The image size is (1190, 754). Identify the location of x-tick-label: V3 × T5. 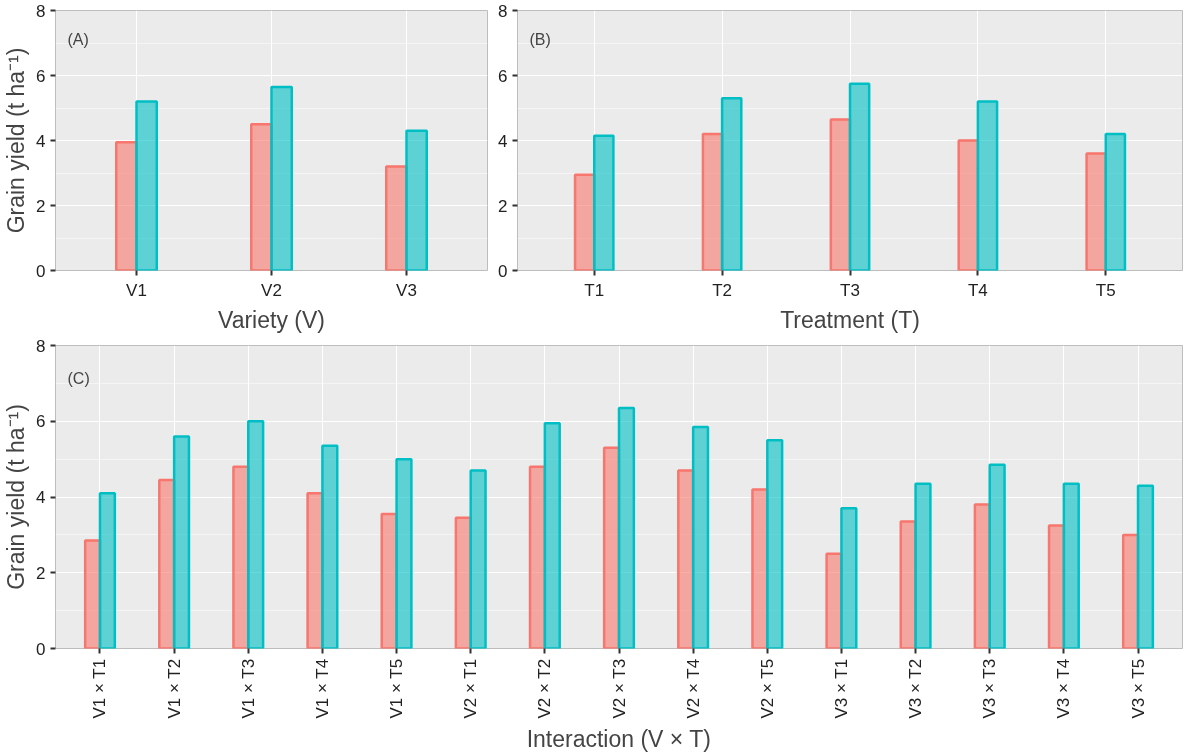
(1138, 688).